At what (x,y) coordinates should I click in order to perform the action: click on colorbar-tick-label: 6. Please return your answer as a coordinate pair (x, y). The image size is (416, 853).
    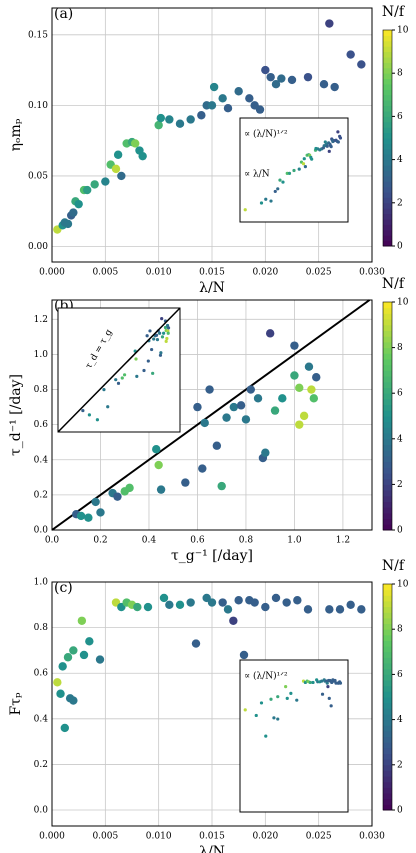
    Looking at the image, I should click on (400, 394).